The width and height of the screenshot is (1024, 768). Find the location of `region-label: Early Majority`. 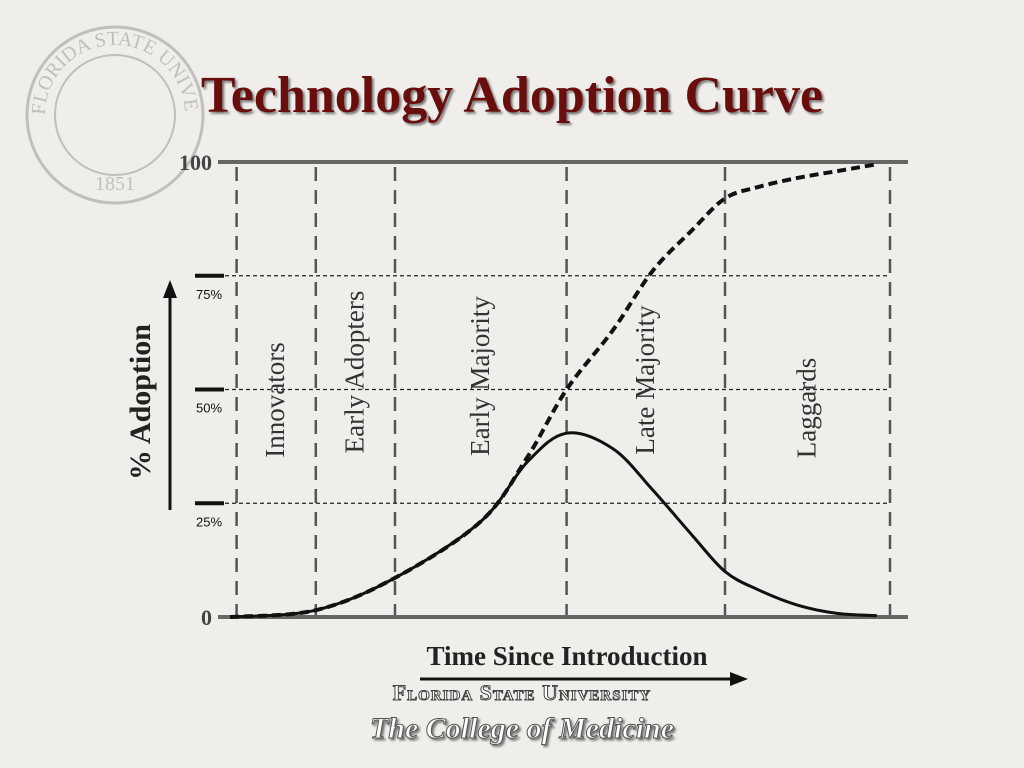

region-label: Early Majority is located at coordinates (480, 376).